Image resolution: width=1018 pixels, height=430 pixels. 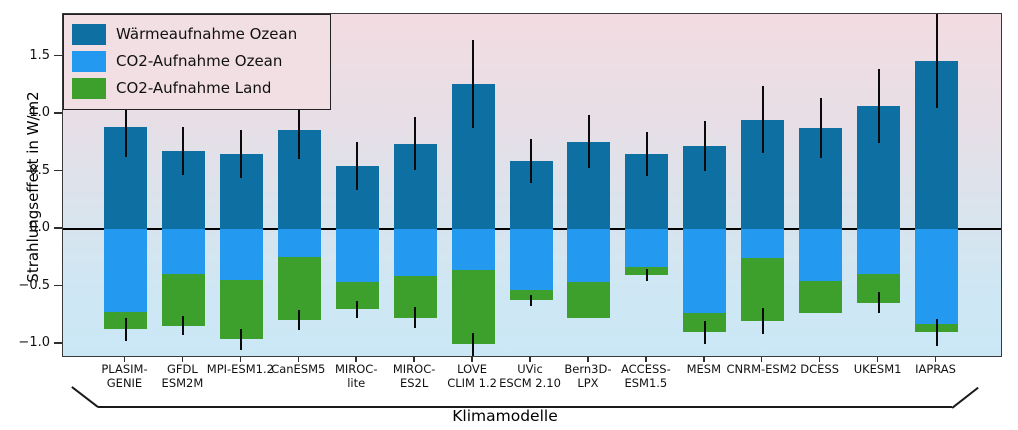 What do you see at coordinates (199, 61) in the screenshot?
I see `legend-label: CO2-Aufnahme Ozean` at bounding box center [199, 61].